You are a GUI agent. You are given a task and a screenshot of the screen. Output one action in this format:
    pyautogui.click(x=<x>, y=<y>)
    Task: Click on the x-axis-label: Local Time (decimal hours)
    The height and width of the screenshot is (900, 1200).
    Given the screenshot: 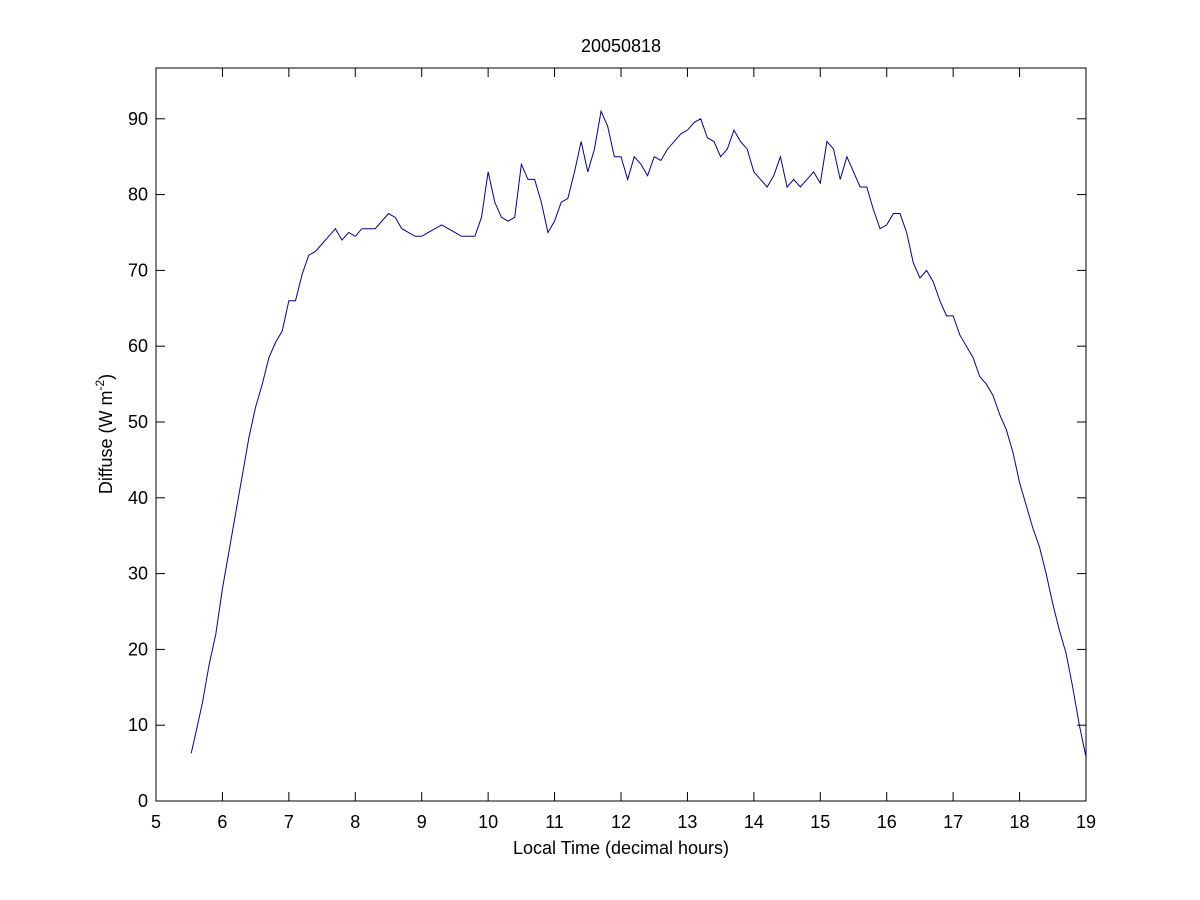 What is the action you would take?
    pyautogui.click(x=621, y=848)
    